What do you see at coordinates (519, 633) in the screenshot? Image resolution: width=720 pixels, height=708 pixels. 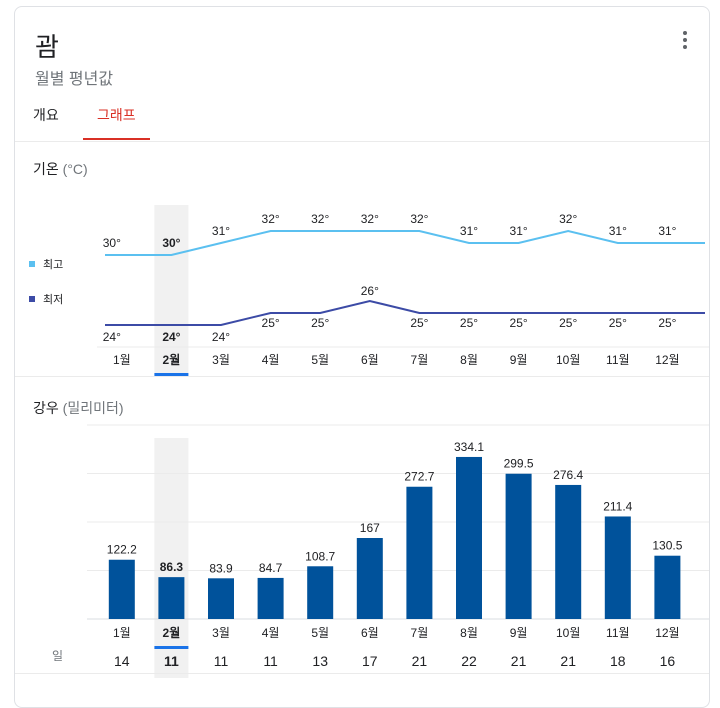 I see `rain-month-tick: 9월` at bounding box center [519, 633].